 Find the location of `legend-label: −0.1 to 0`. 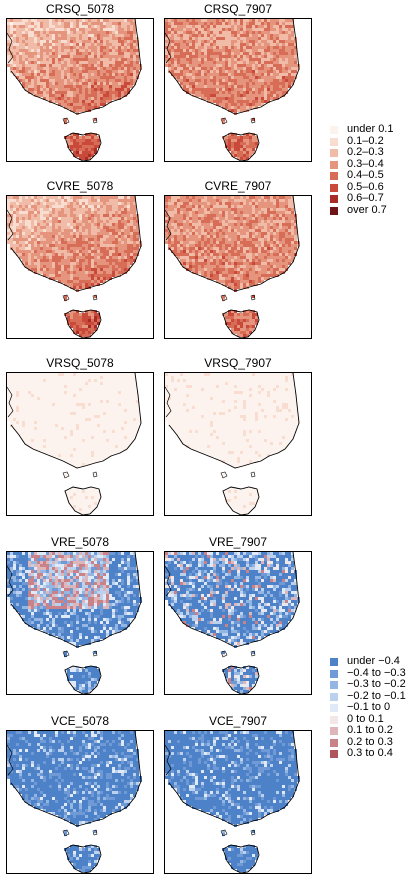

legend-label: −0.1 to 0 is located at coordinates (369, 707).